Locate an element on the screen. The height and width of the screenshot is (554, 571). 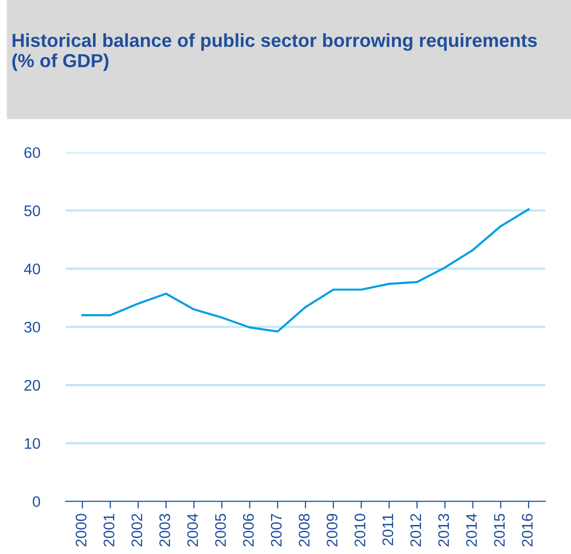
x-tick-label: 2012 is located at coordinates (416, 530).